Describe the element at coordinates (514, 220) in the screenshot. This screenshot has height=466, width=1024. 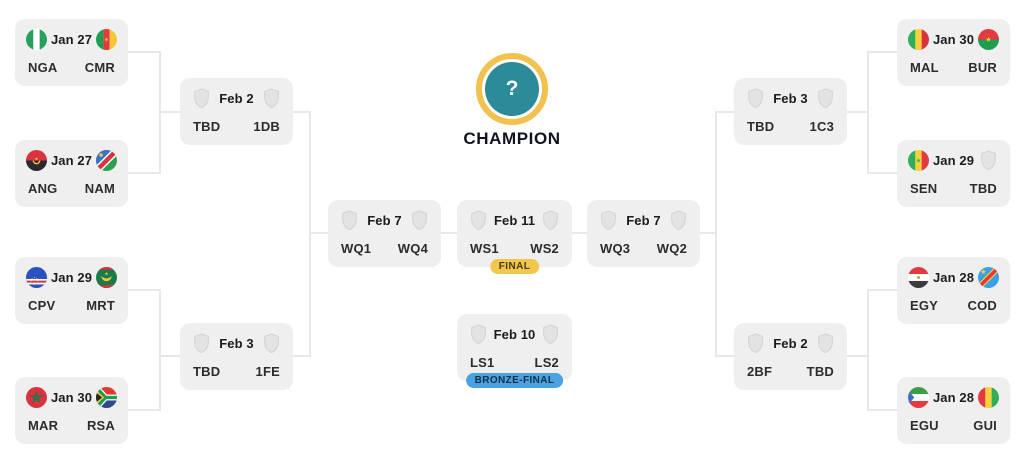
I see `match-date: Feb 11` at that location.